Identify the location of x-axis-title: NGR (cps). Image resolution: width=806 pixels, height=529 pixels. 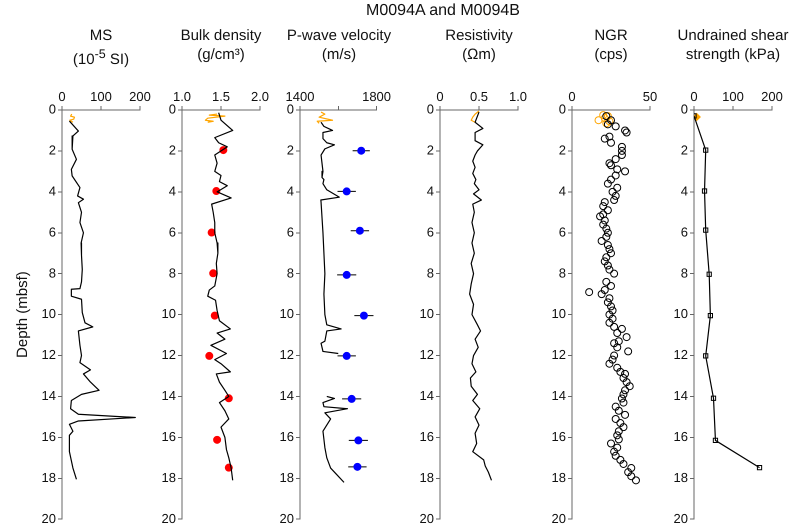
(611, 45).